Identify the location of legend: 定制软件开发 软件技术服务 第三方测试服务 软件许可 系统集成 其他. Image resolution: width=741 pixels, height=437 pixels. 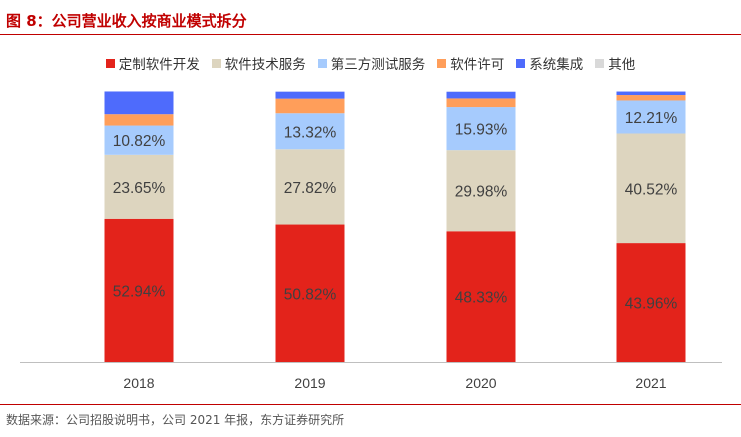
(370, 63).